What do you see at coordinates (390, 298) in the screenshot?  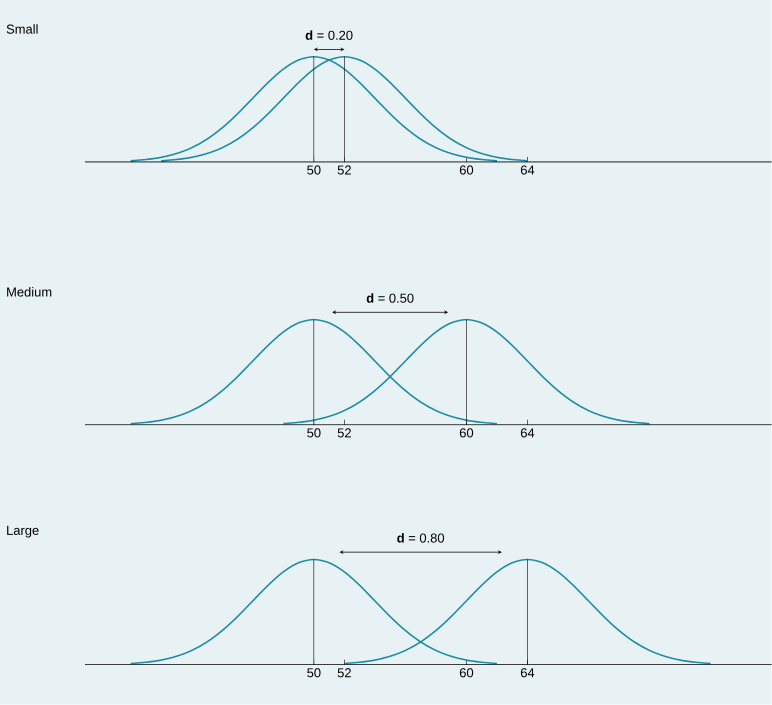 I see `text: d = 0.50` at bounding box center [390, 298].